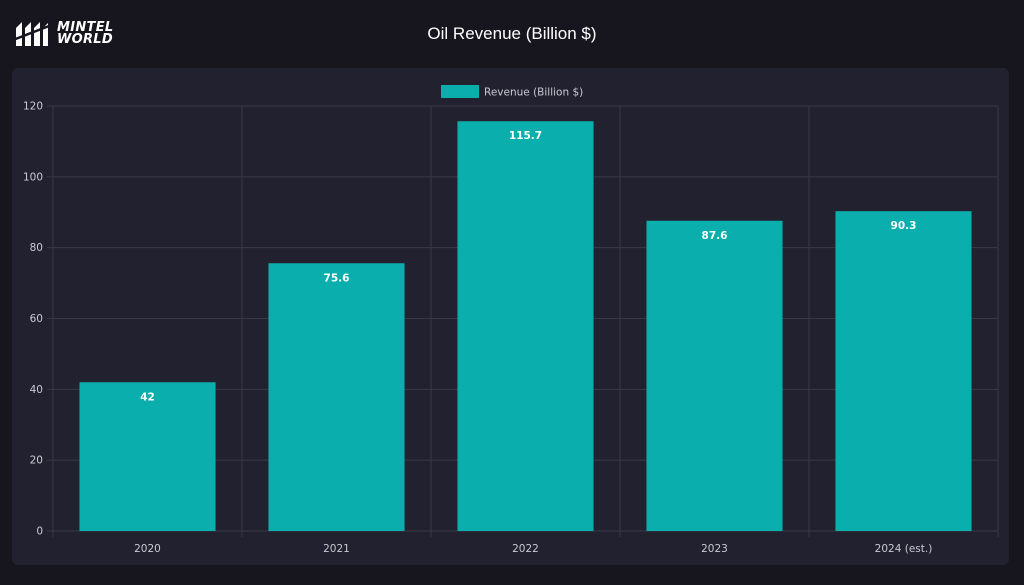 This screenshot has width=1024, height=585. Describe the element at coordinates (85, 27) in the screenshot. I see `logo-line-1: MINTEL` at that location.